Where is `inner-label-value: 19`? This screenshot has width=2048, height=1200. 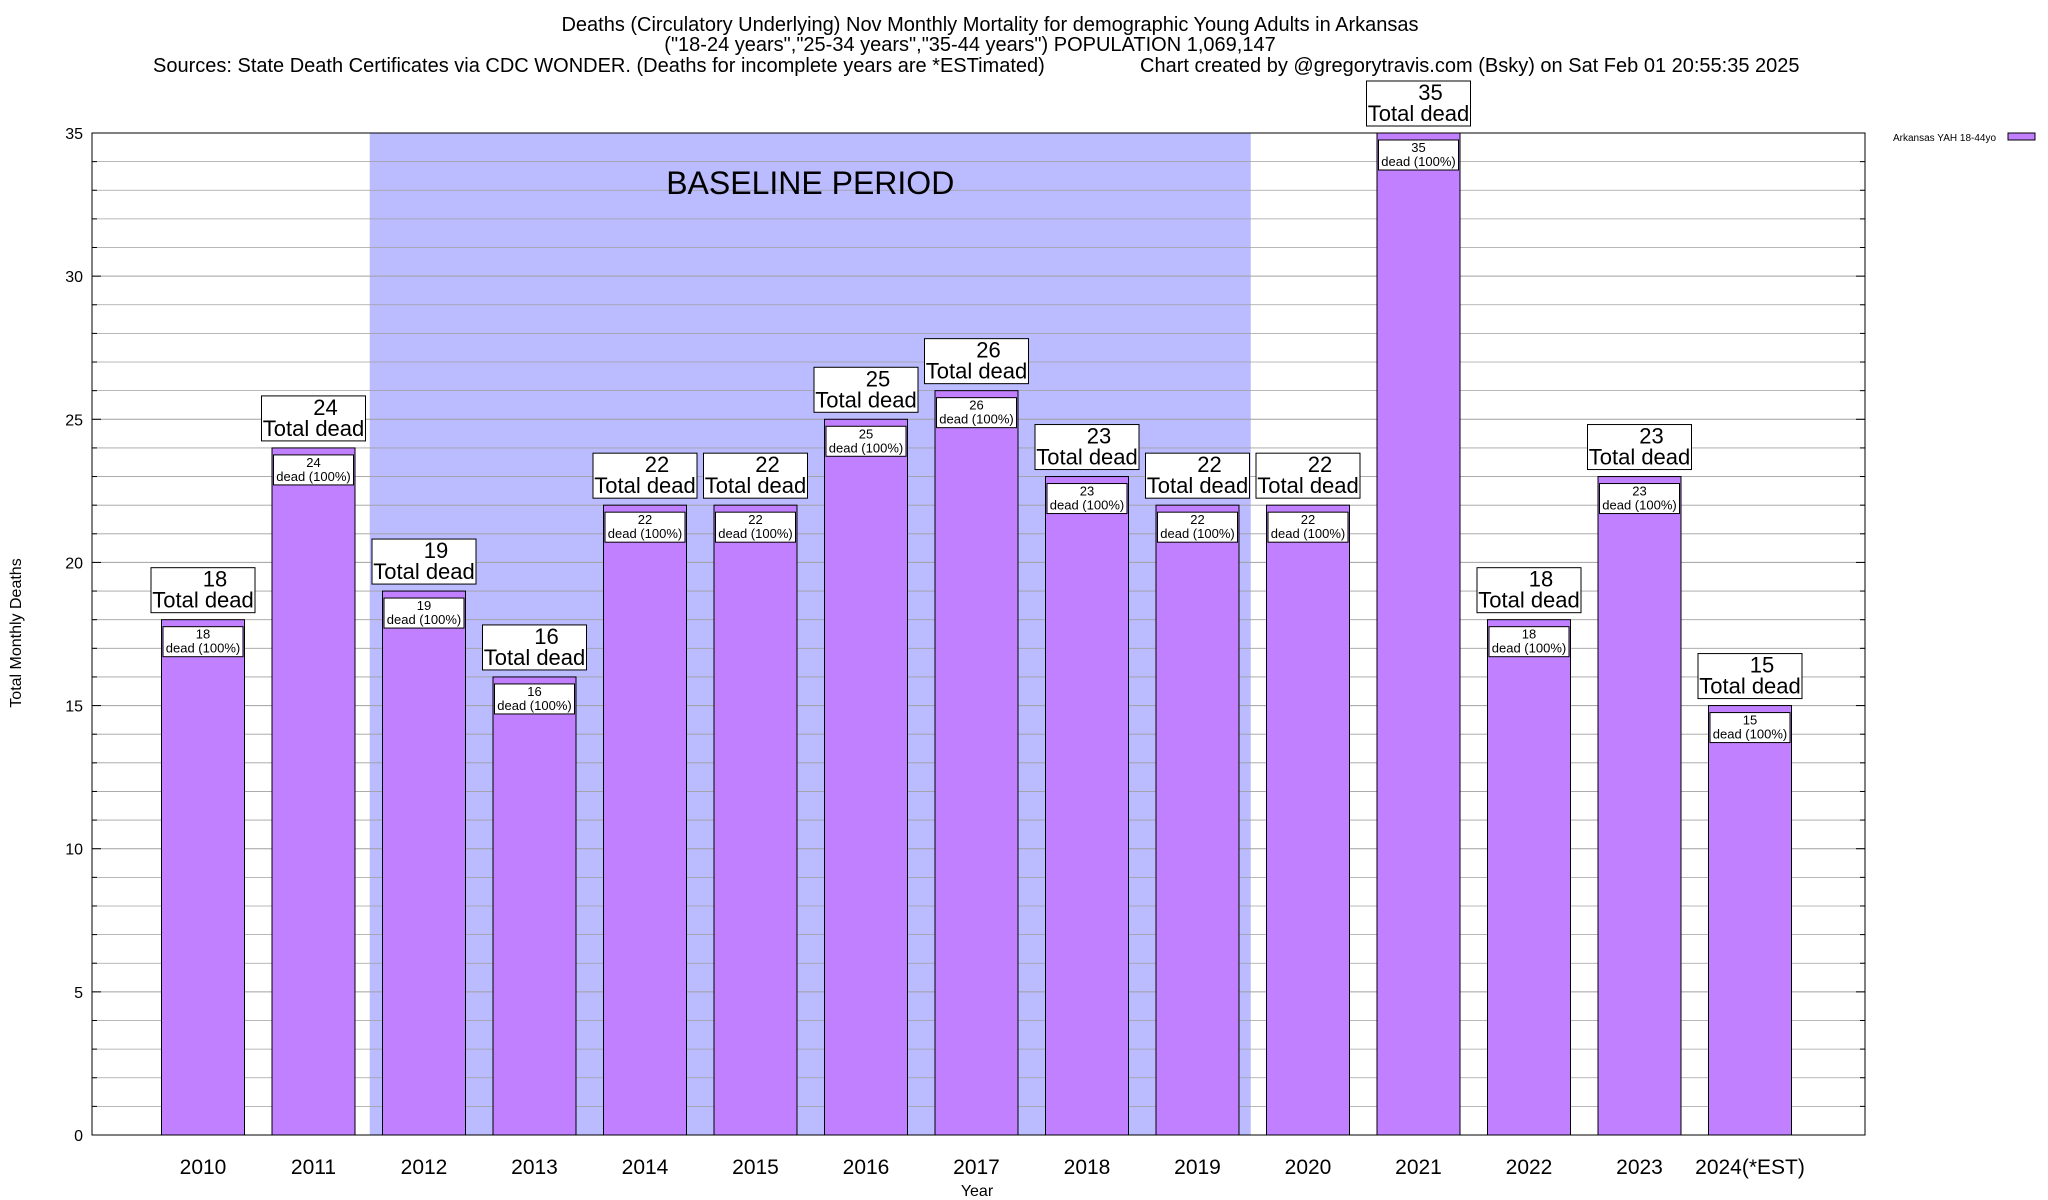 inner-label-value: 19 is located at coordinates (424, 605).